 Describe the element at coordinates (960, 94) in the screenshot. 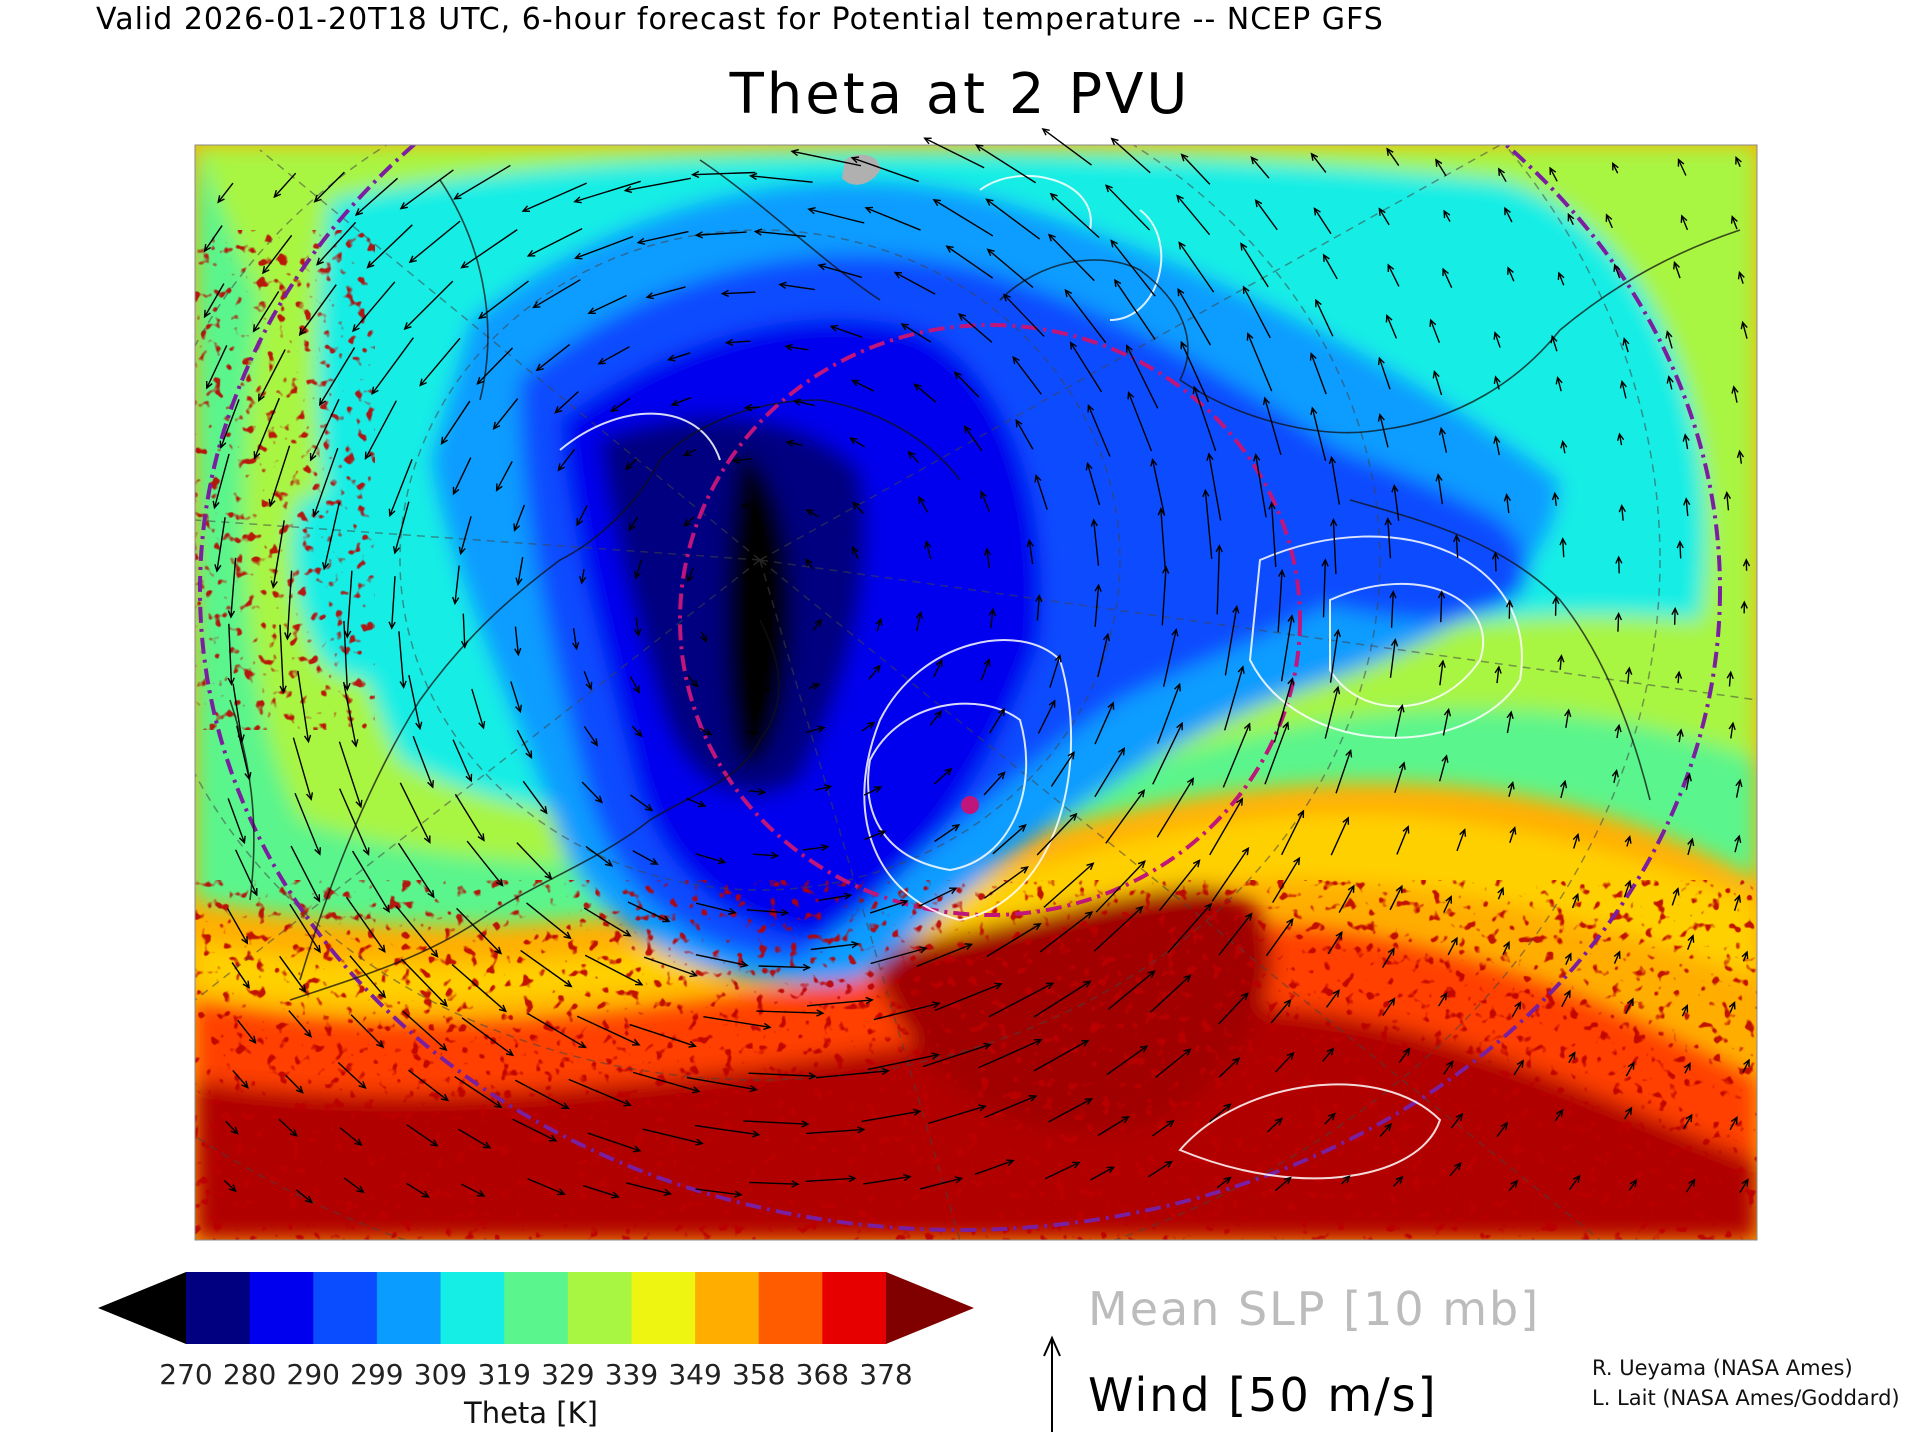

I see `map-title: Theta at 2 PVU` at that location.